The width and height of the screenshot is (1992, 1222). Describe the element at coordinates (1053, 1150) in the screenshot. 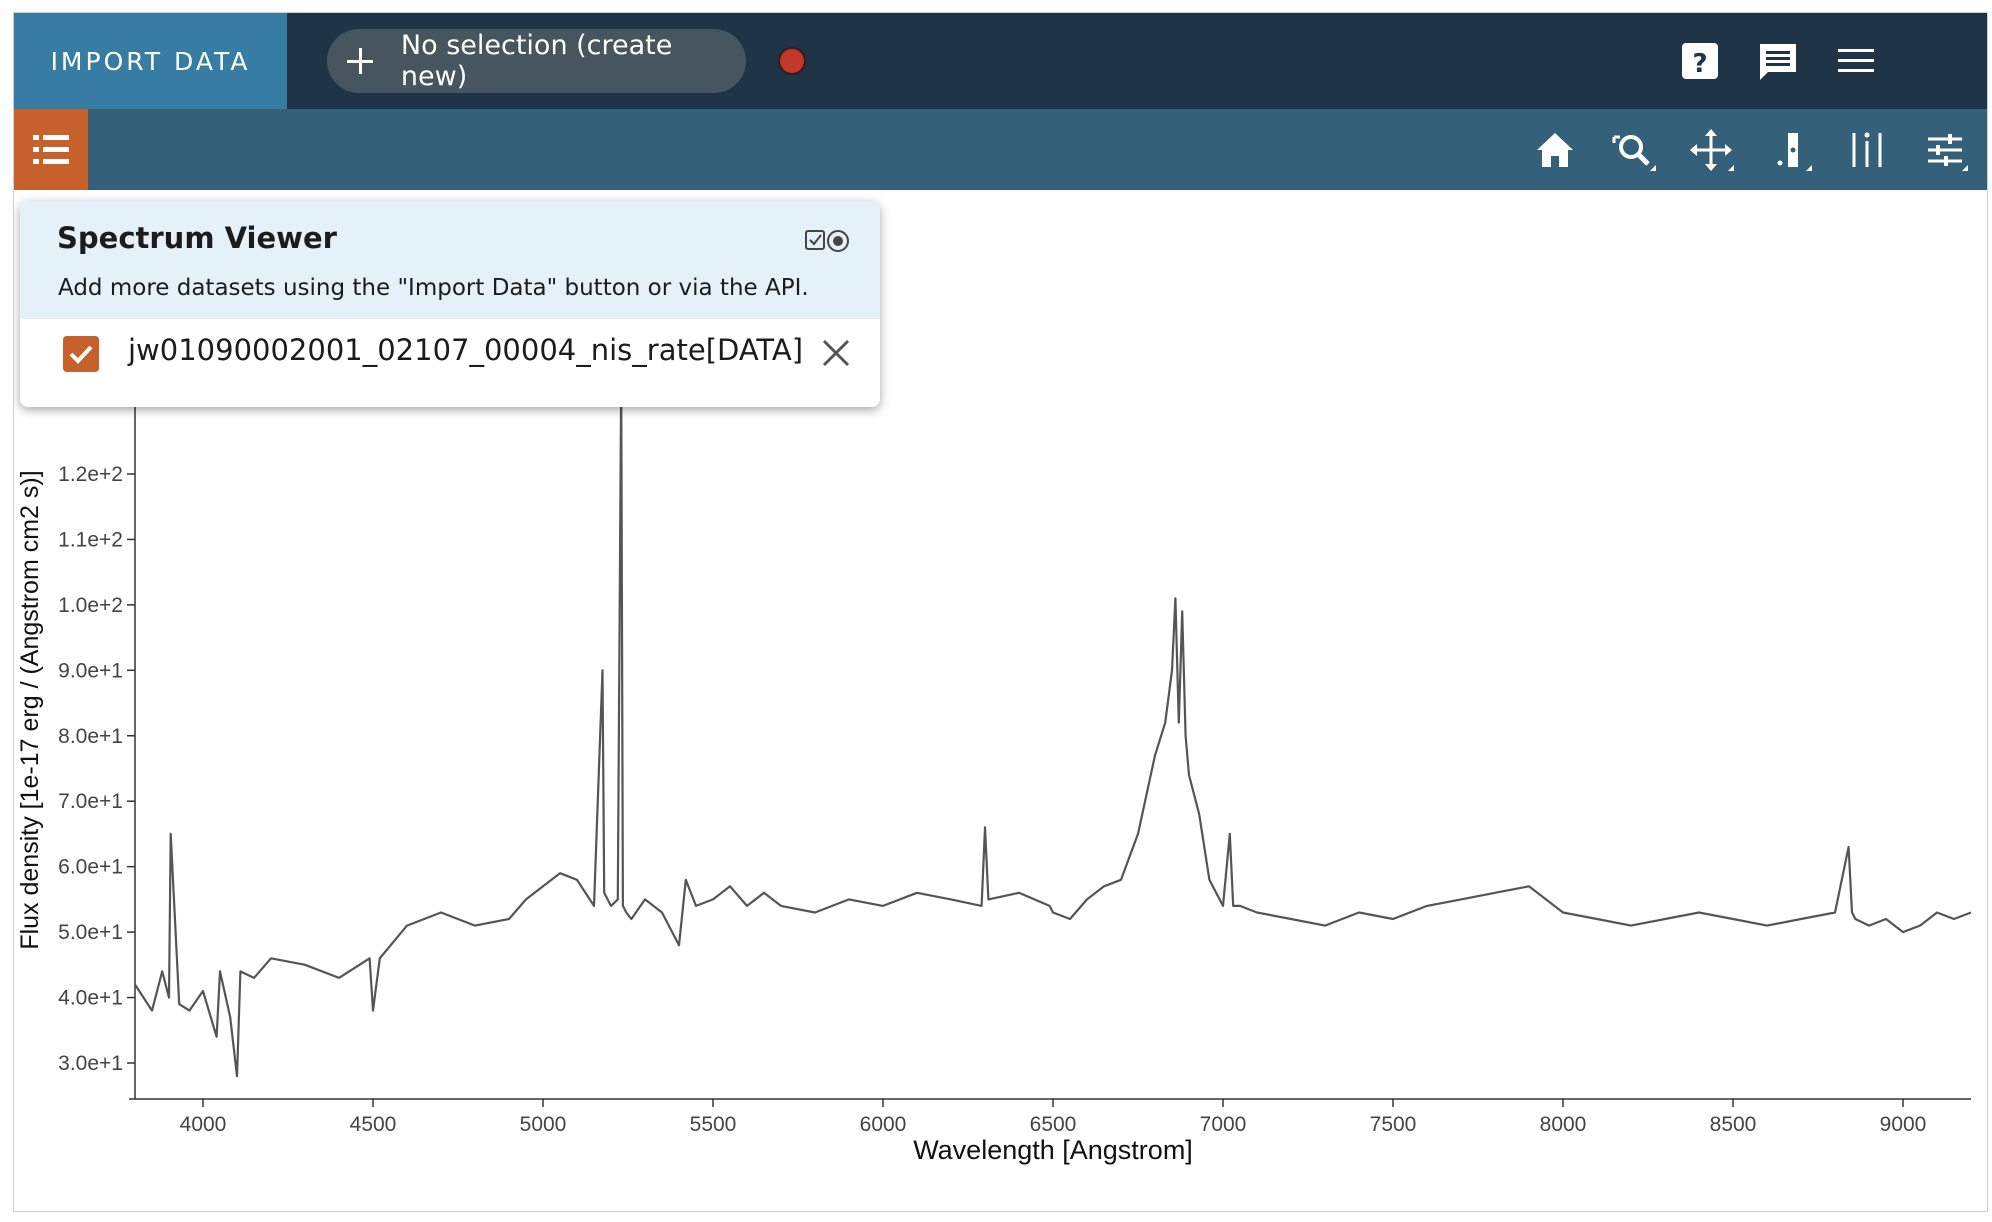

I see `x-axis-label: Wavelength [Angstrom]` at that location.